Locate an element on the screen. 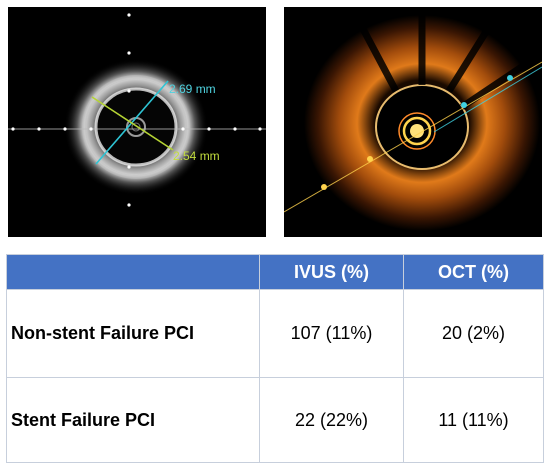 The height and width of the screenshot is (465, 550). oct-value: 20 (2%) is located at coordinates (473, 333).